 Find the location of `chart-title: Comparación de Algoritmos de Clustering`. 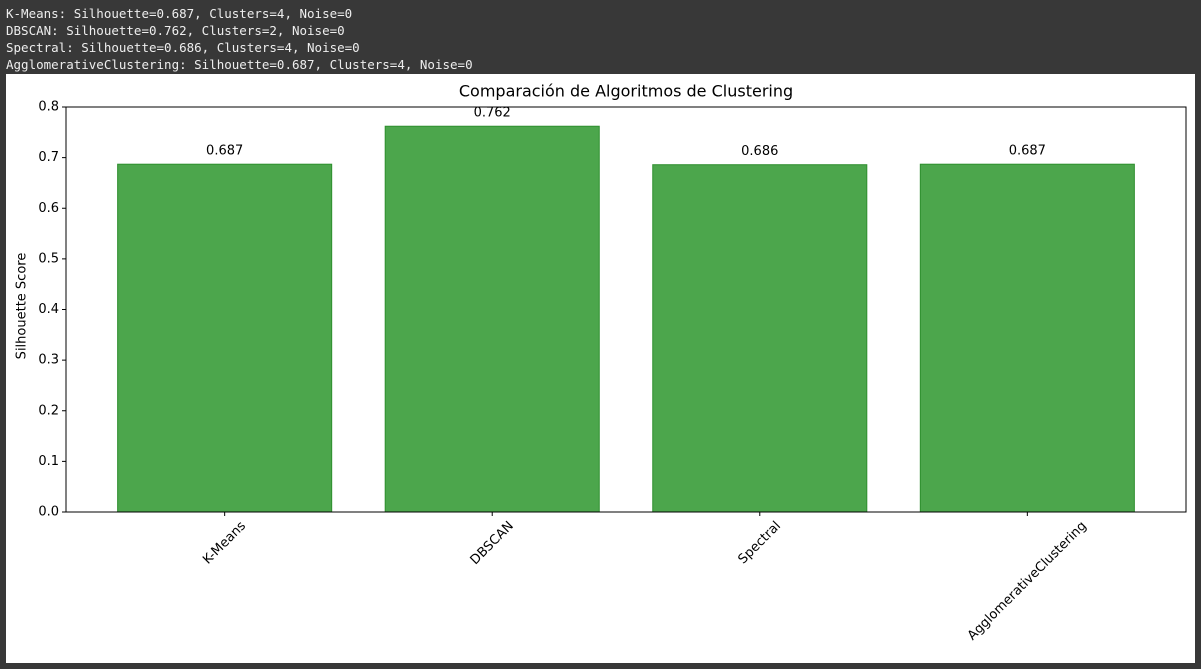

chart-title: Comparación de Algoritmos de Clustering is located at coordinates (626, 91).